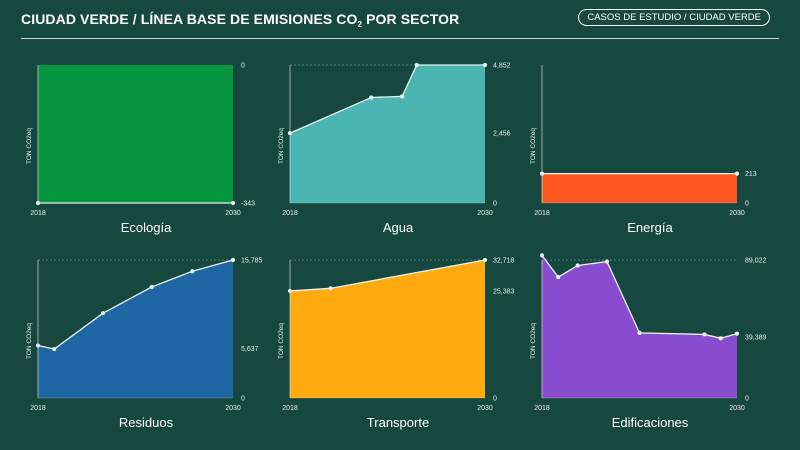 This screenshot has width=800, height=450. What do you see at coordinates (751, 174) in the screenshot?
I see `y-tick-label: 213` at bounding box center [751, 174].